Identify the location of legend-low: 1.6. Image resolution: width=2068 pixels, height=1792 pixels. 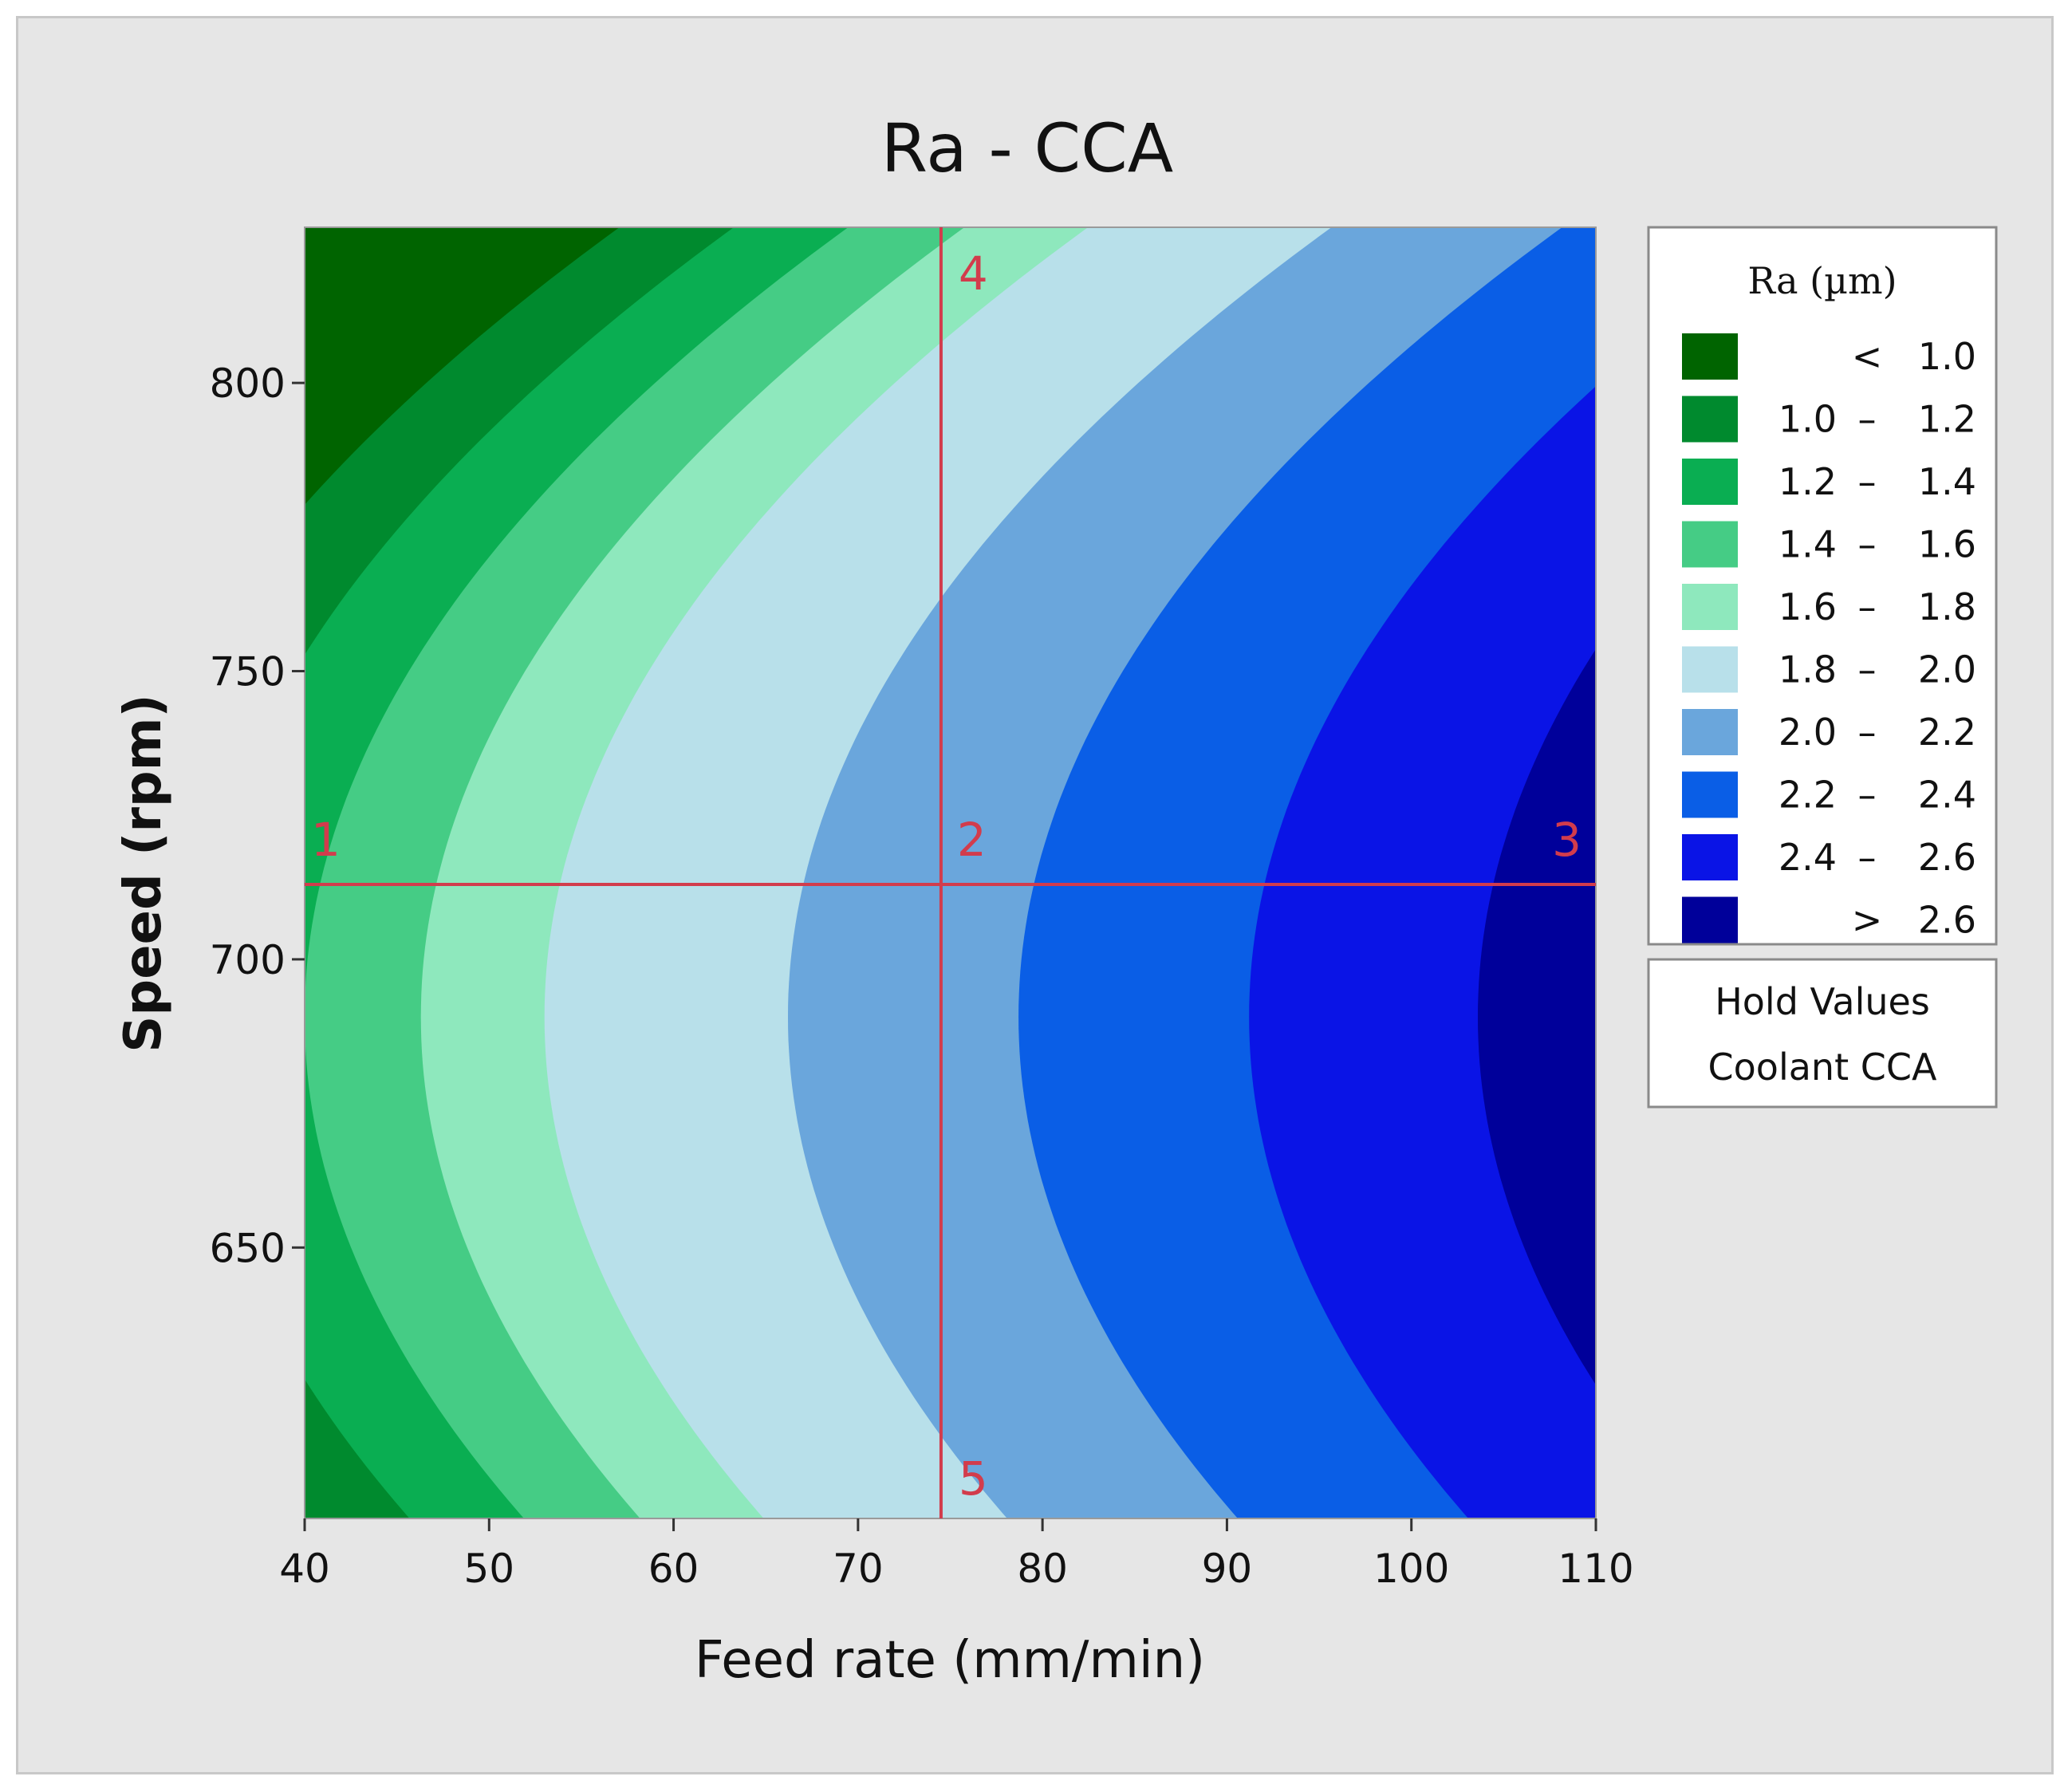
(1808, 606).